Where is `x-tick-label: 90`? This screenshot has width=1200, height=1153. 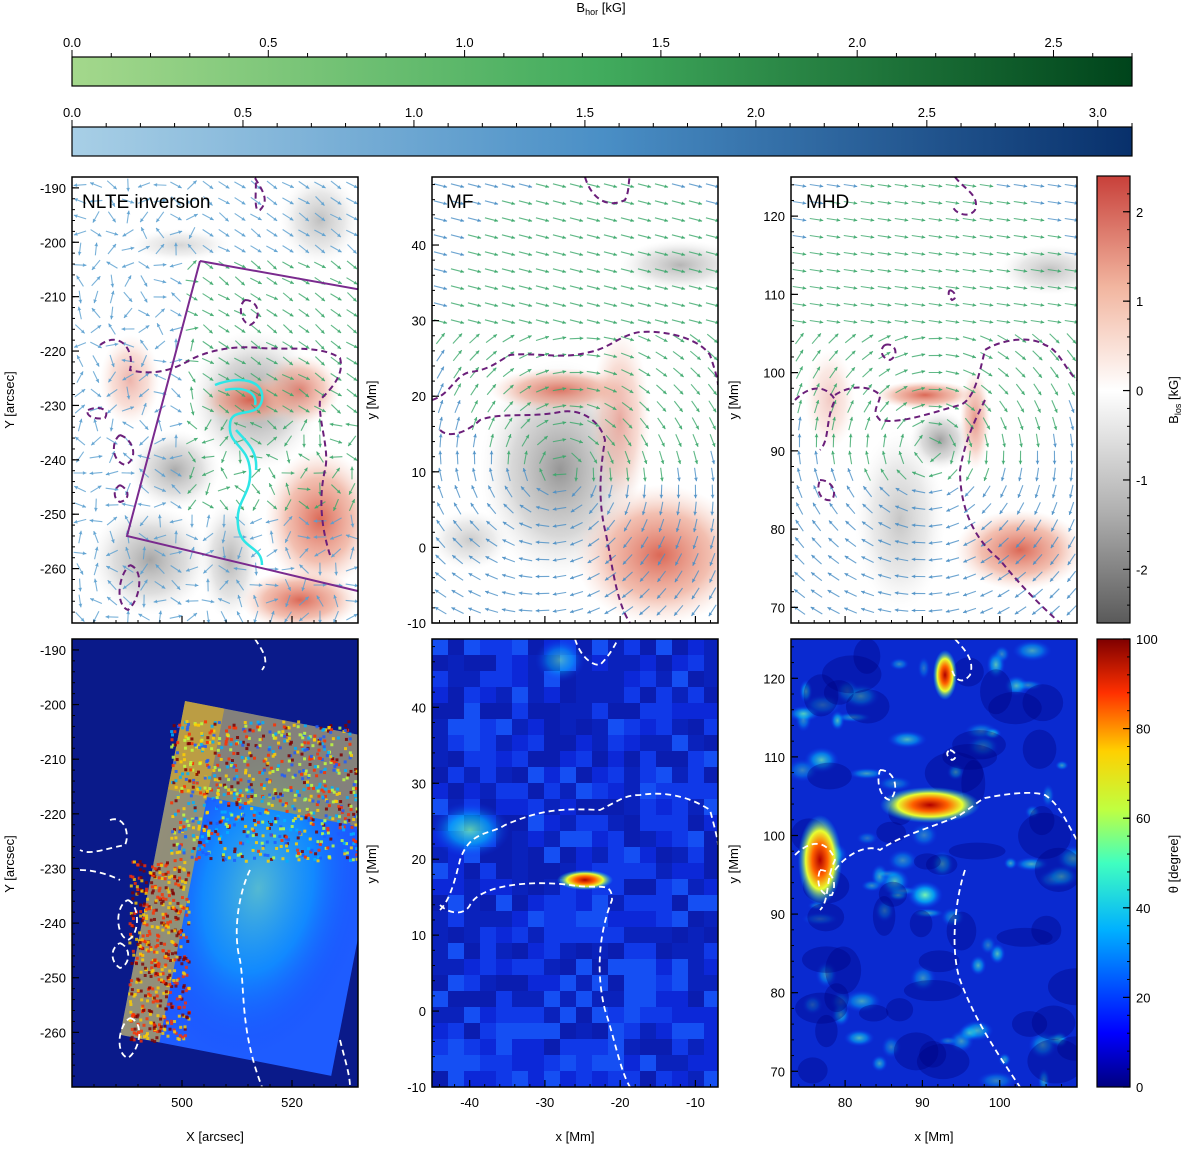 x-tick-label: 90 is located at coordinates (922, 1102).